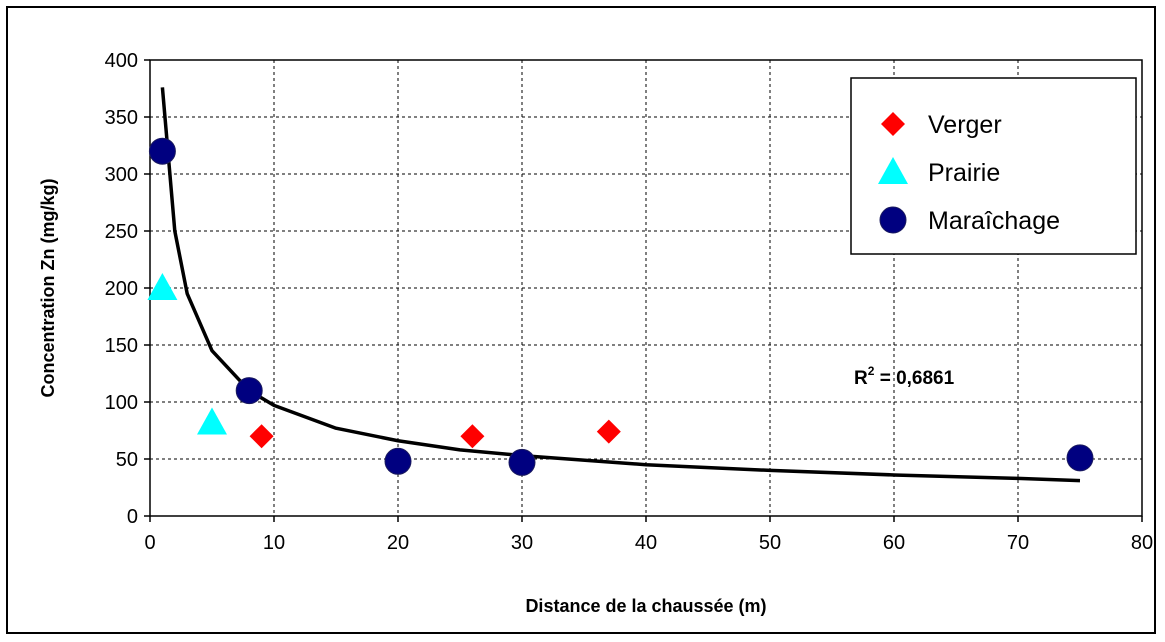  What do you see at coordinates (994, 221) in the screenshot?
I see `legend-label: Maraîchage` at bounding box center [994, 221].